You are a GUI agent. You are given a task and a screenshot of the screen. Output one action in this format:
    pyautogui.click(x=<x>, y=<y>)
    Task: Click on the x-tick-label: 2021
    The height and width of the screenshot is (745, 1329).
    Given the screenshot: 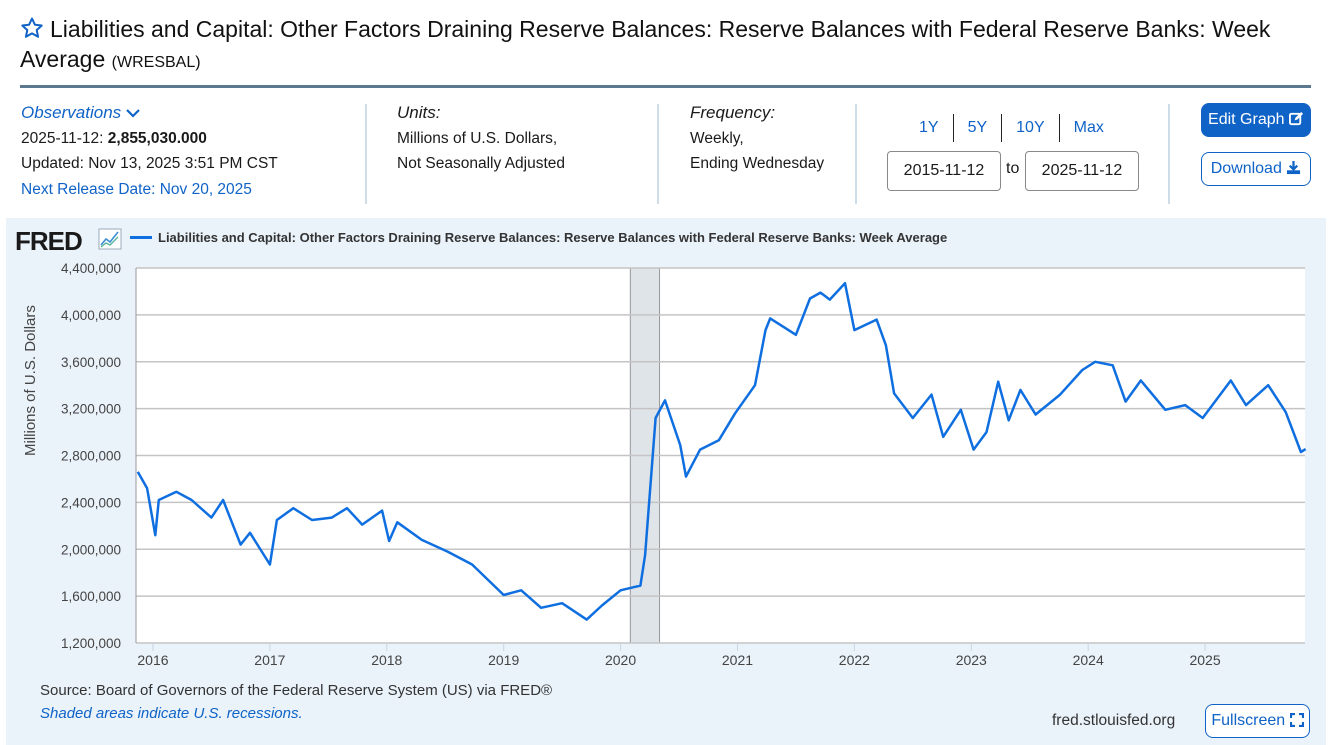 What is the action you would take?
    pyautogui.click(x=737, y=660)
    